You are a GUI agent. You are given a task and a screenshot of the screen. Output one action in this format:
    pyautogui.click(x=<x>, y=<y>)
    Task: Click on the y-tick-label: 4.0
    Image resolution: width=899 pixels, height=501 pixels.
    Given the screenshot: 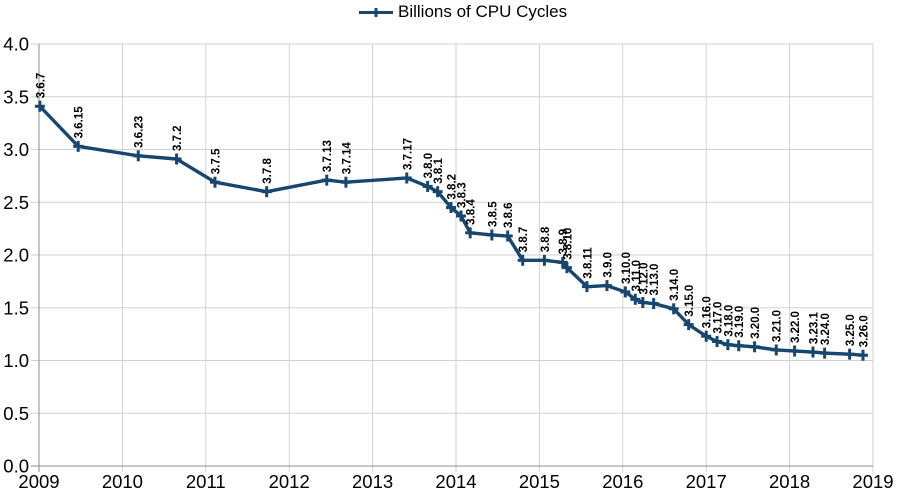 What is the action you would take?
    pyautogui.click(x=16, y=44)
    